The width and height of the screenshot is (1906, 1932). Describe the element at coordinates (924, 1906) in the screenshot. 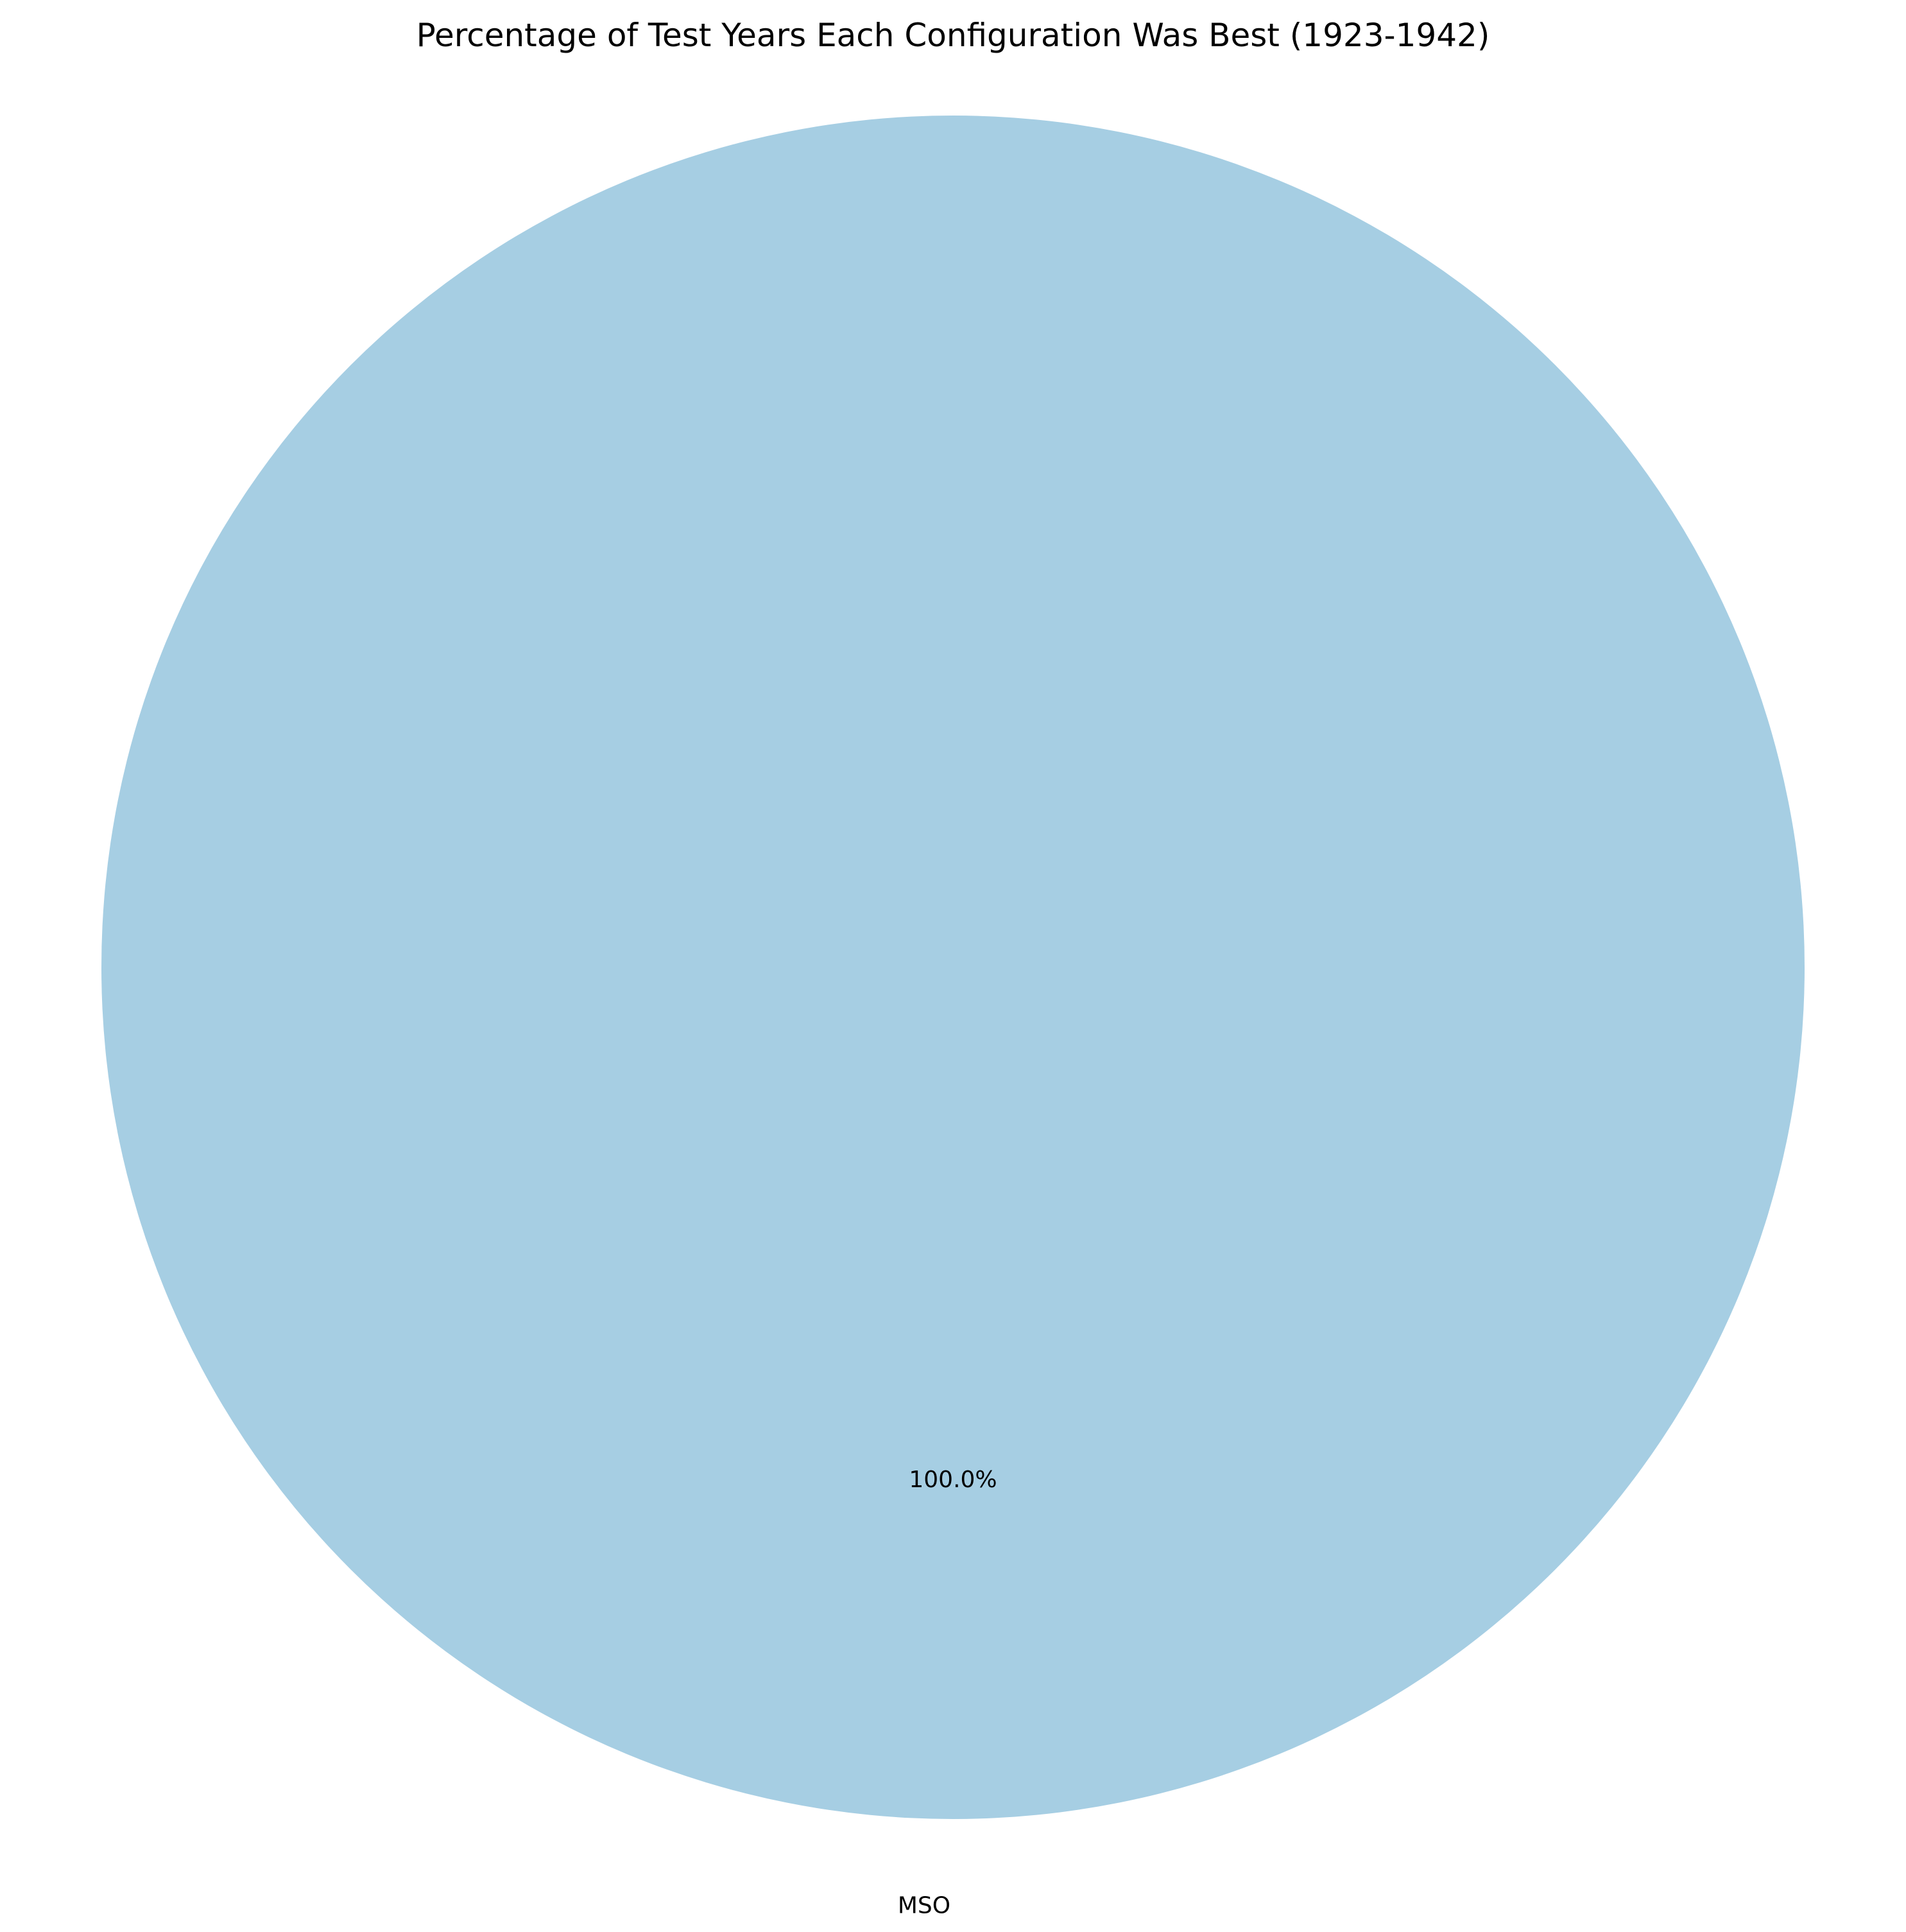

I see `slice-label: MSO` at that location.